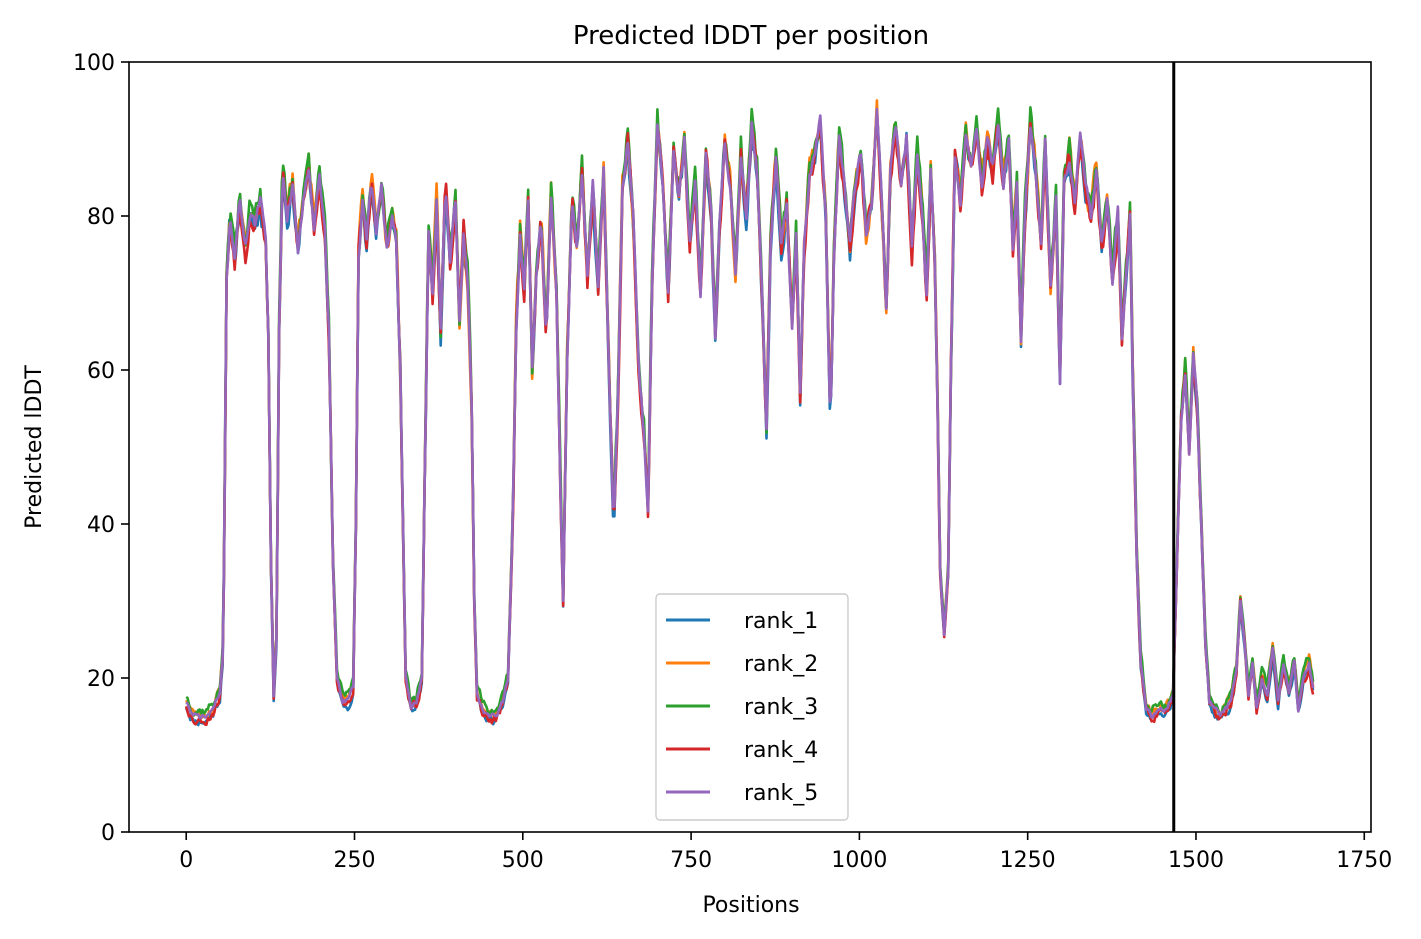 Image resolution: width=1421 pixels, height=939 pixels. Describe the element at coordinates (101, 679) in the screenshot. I see `y-tick-label: 20` at that location.